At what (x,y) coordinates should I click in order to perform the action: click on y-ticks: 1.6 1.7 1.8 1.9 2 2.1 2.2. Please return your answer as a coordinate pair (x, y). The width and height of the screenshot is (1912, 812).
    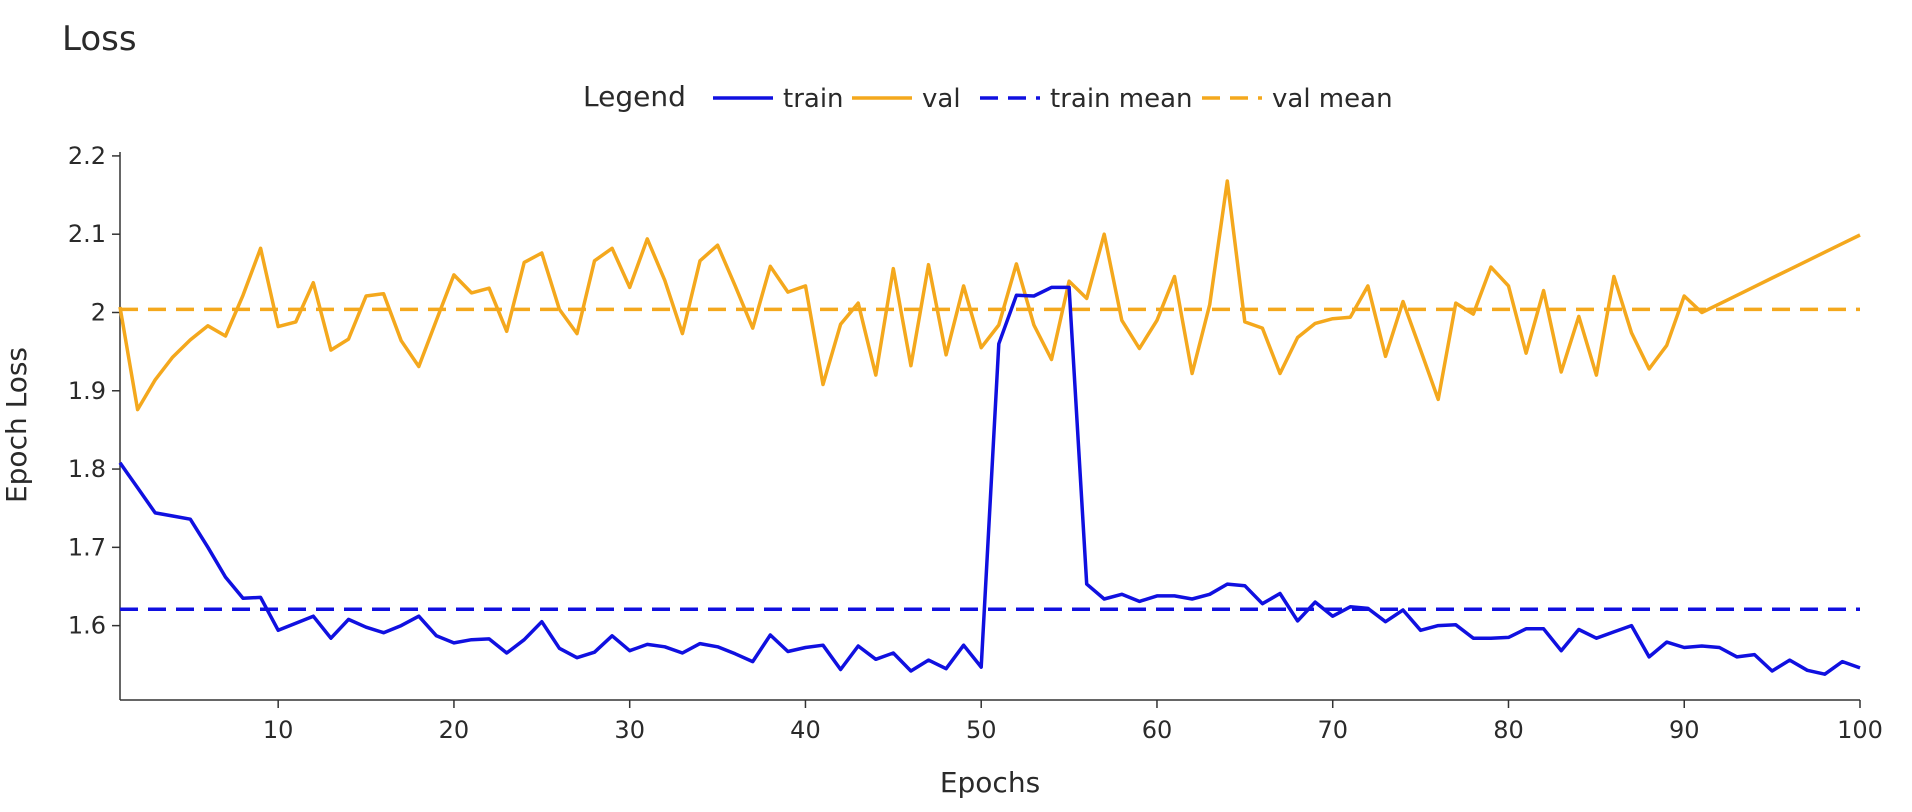
    Looking at the image, I should click on (94, 391).